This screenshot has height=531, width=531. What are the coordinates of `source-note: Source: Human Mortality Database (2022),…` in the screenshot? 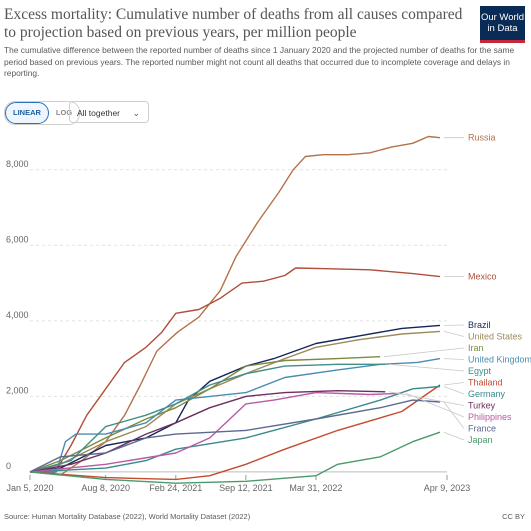 It's located at (127, 516).